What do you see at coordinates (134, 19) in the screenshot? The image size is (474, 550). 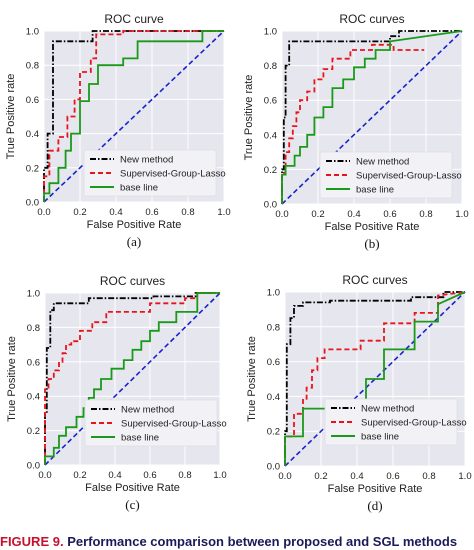 I see `chart-title: ROC curve` at bounding box center [134, 19].